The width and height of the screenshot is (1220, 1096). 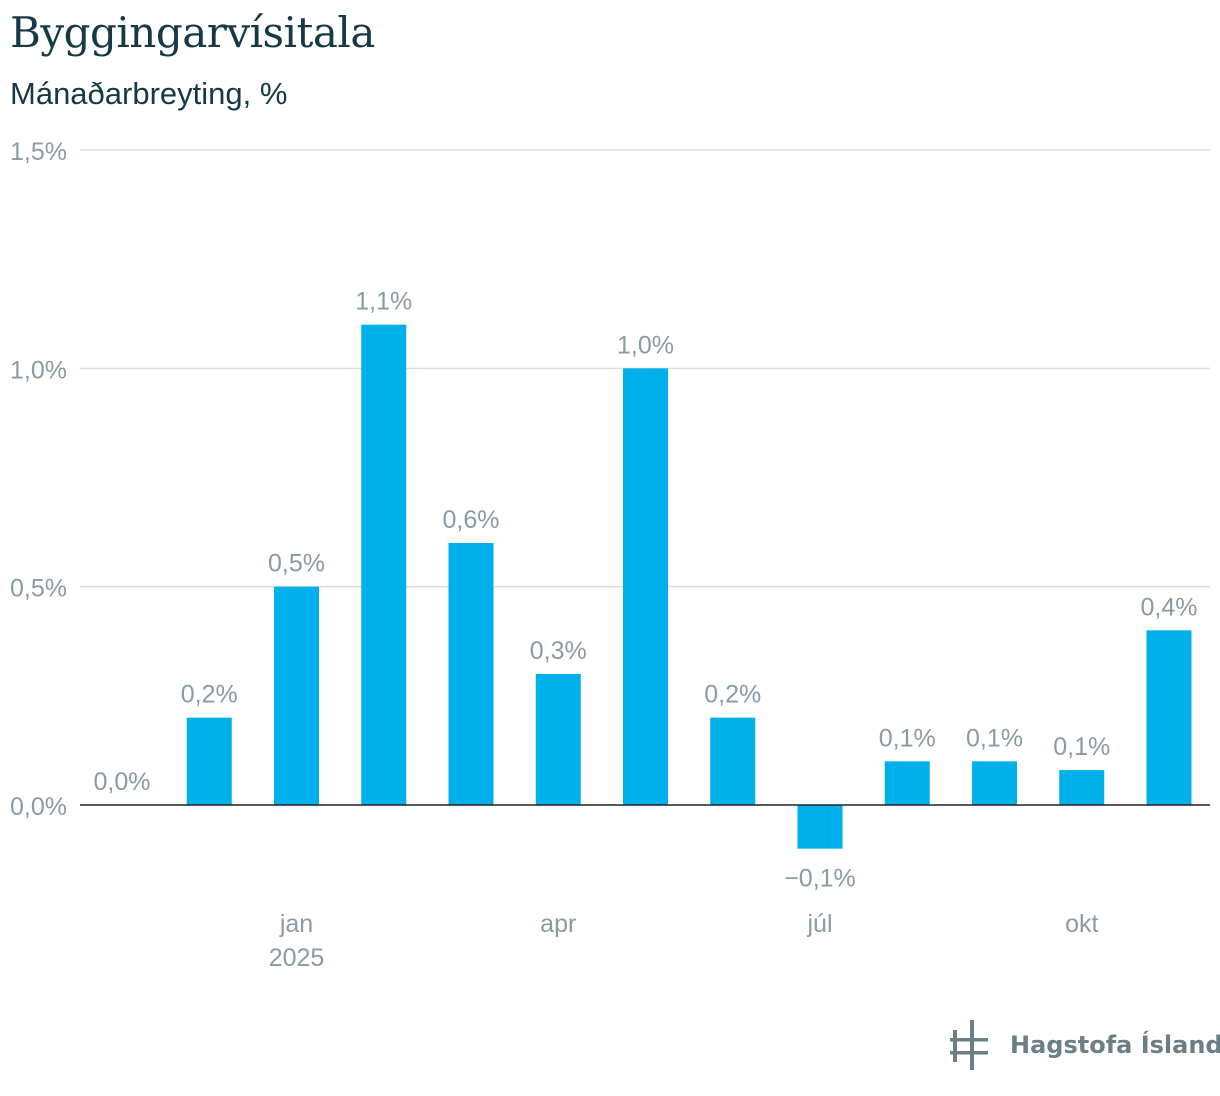 What do you see at coordinates (192, 32) in the screenshot?
I see `chart-title: Byggingarvísitala` at bounding box center [192, 32].